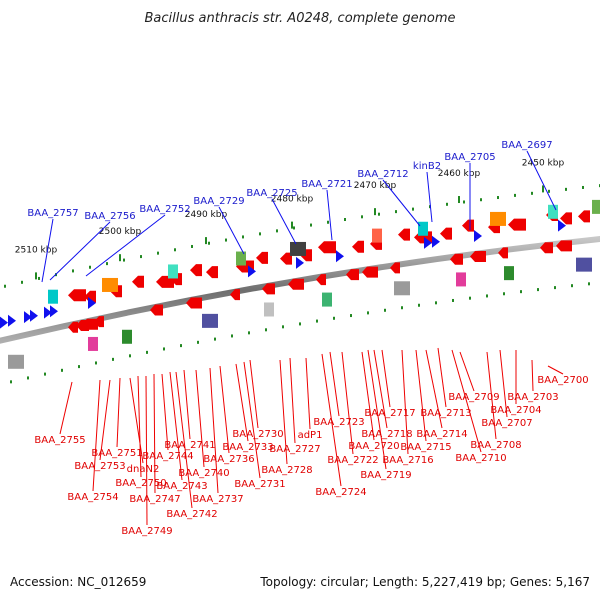 Image resolution: width=600 pixels, height=600 pixels. I want to click on gene-label-reverse: BAA_2736, so click(228, 459).